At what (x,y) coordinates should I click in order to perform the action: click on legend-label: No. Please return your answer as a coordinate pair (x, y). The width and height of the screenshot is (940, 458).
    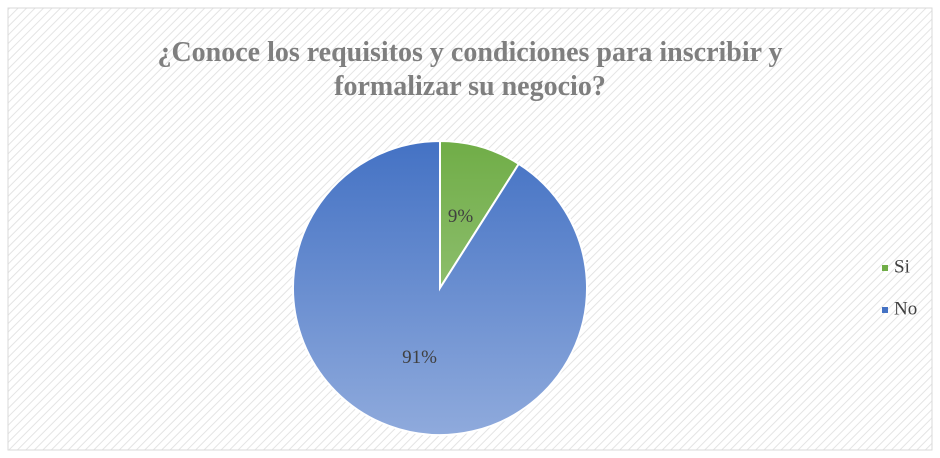
    Looking at the image, I should click on (905, 308).